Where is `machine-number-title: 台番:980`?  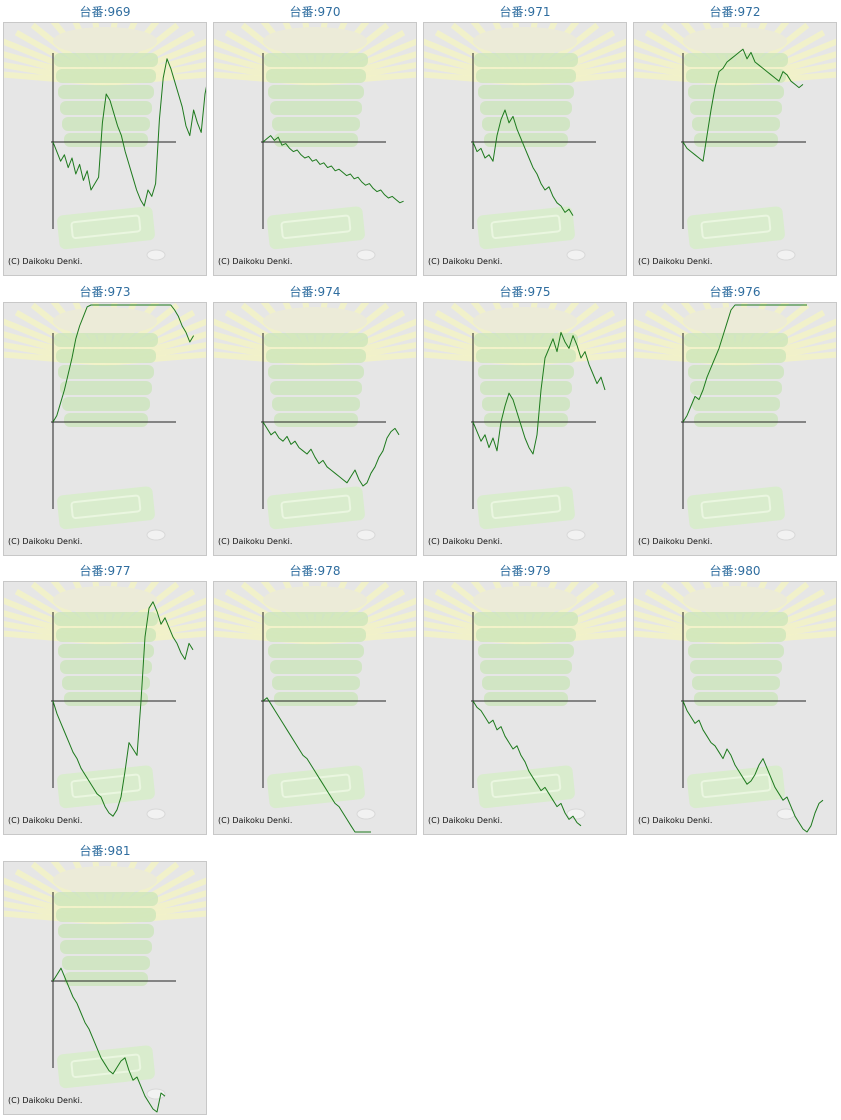 machine-number-title: 台番:980 is located at coordinates (735, 571).